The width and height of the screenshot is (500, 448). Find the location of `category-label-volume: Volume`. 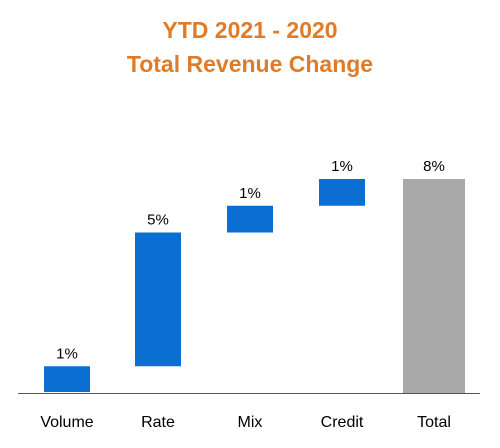

category-label-volume: Volume is located at coordinates (66, 422).